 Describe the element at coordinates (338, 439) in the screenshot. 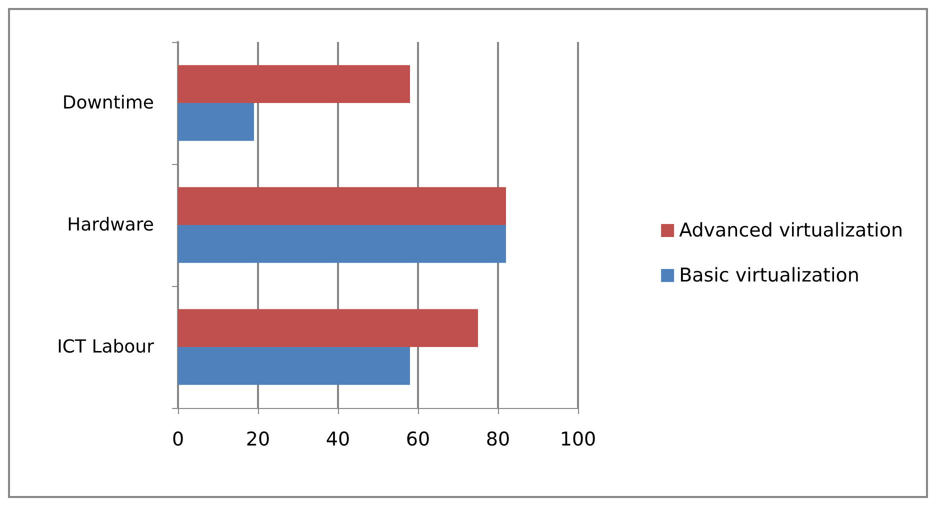

I see `x-tick-label: 40` at that location.